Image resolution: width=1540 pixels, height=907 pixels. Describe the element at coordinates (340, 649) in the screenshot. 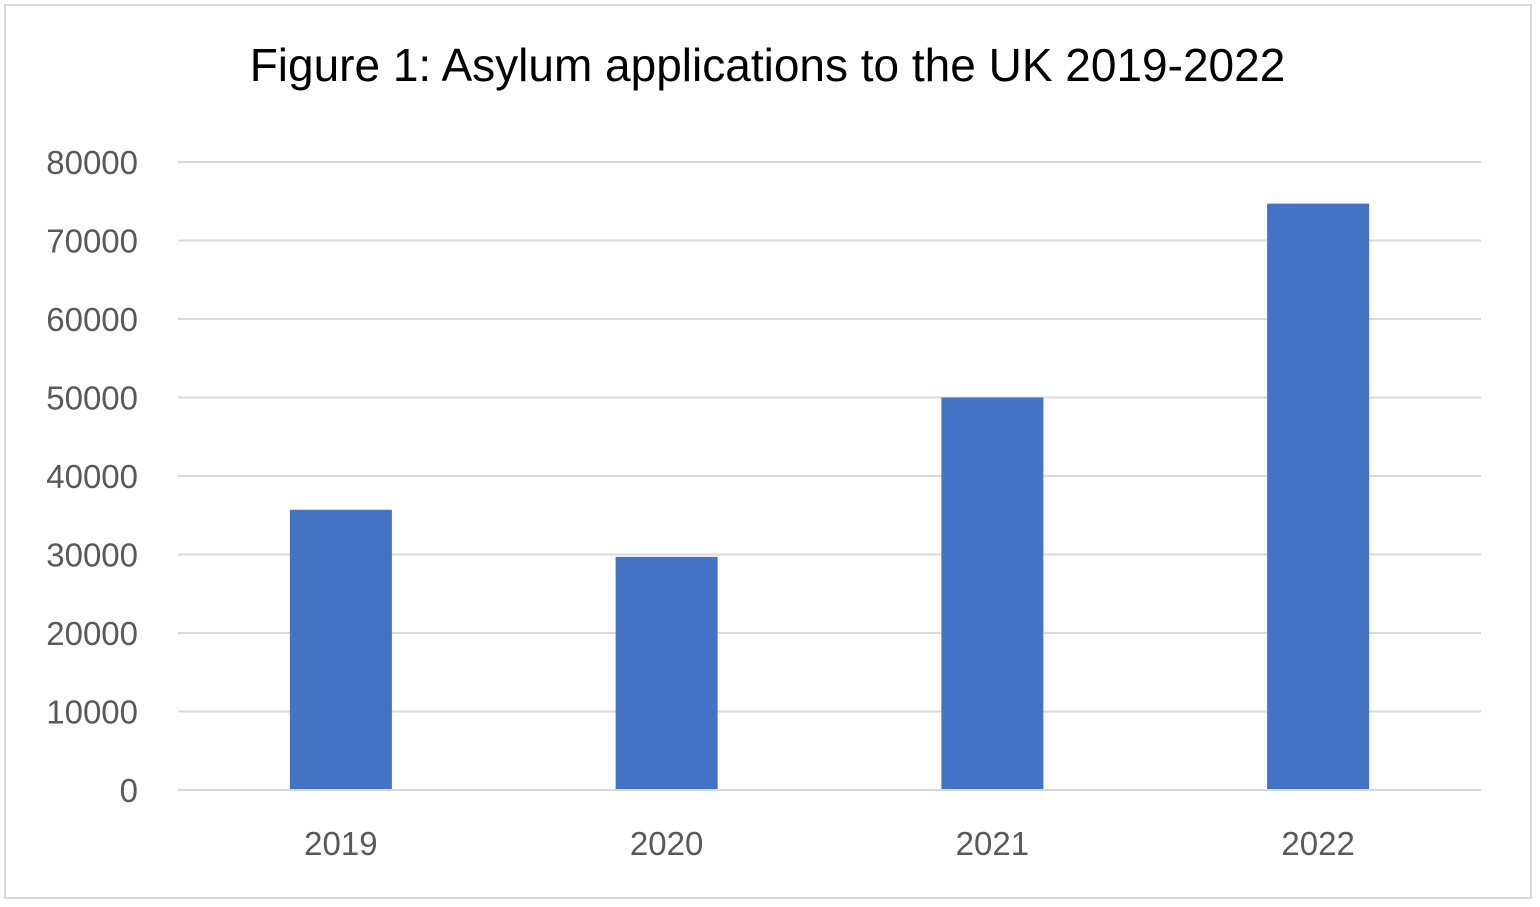

I see `bar-2019` at that location.